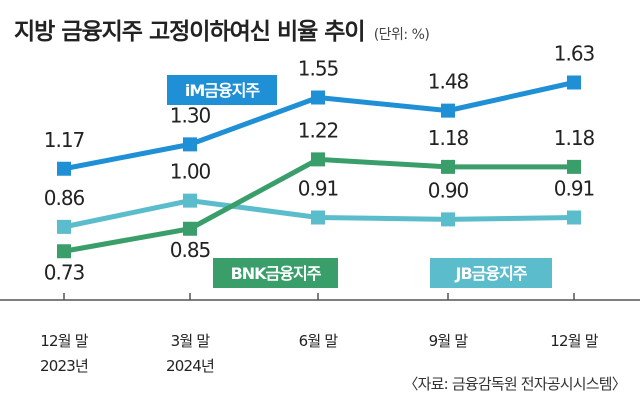 Image resolution: width=640 pixels, height=401 pixels. I want to click on chart-header: 지방 금융지주 고정이하여신 비율 추이 (단위: %), so click(222, 29).